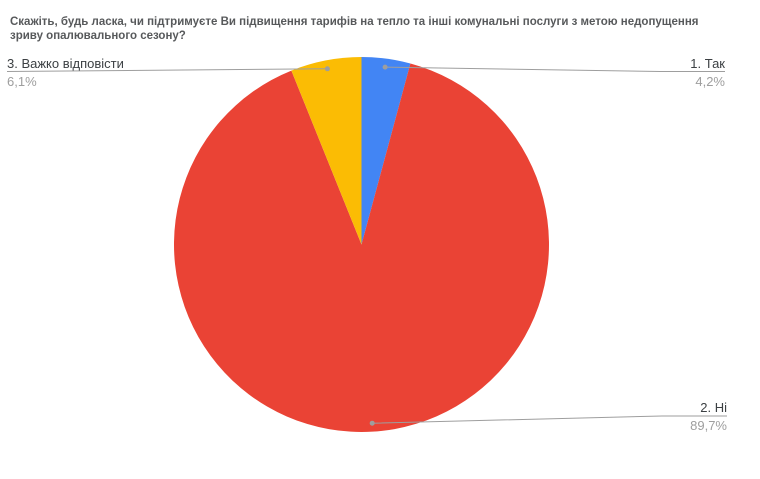 The image size is (760, 479). What do you see at coordinates (707, 63) in the screenshot?
I see `slice-label-tak: 1. Так` at bounding box center [707, 63].